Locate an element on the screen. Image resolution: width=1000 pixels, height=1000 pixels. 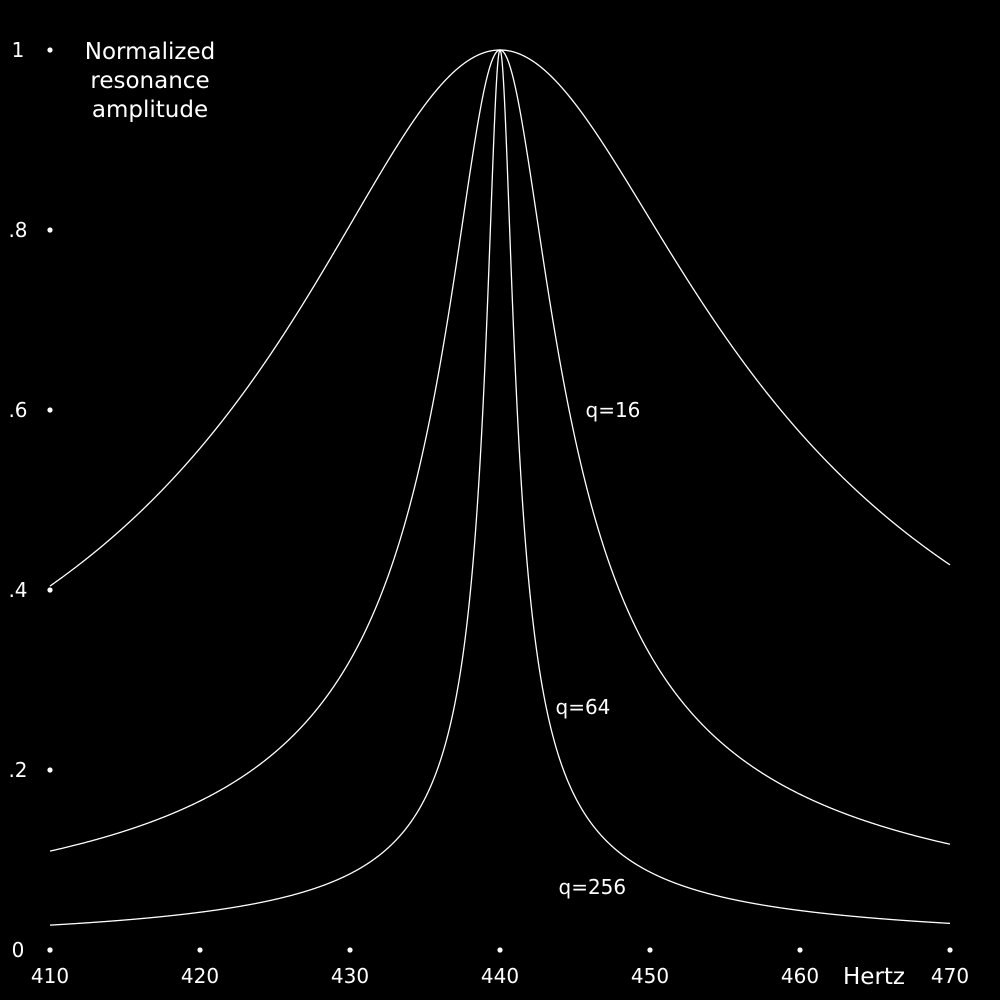
y-axis-title-line: amplitude is located at coordinates (150, 110).